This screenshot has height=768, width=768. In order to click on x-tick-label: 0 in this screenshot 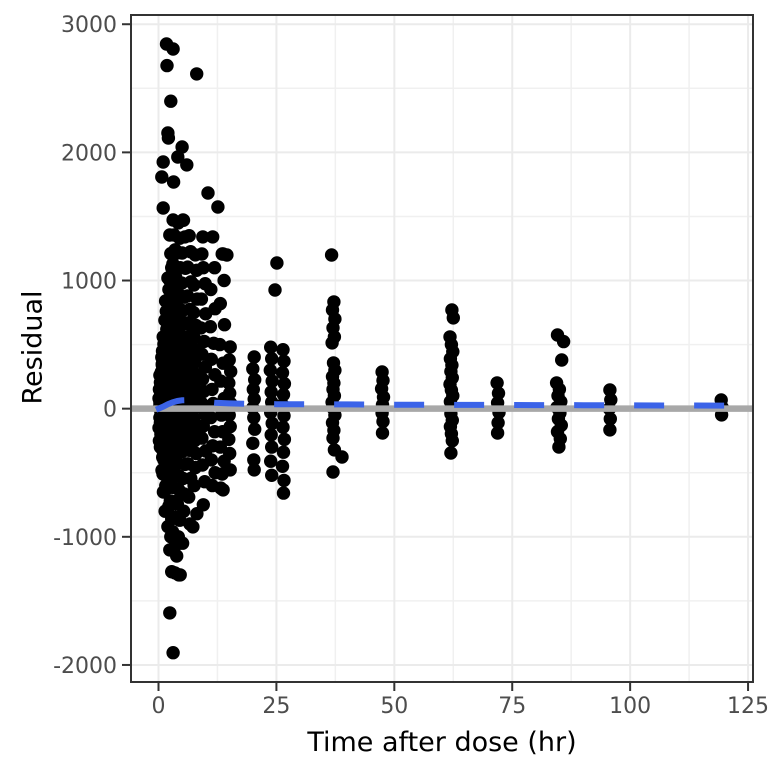, I will do `click(158, 706)`.